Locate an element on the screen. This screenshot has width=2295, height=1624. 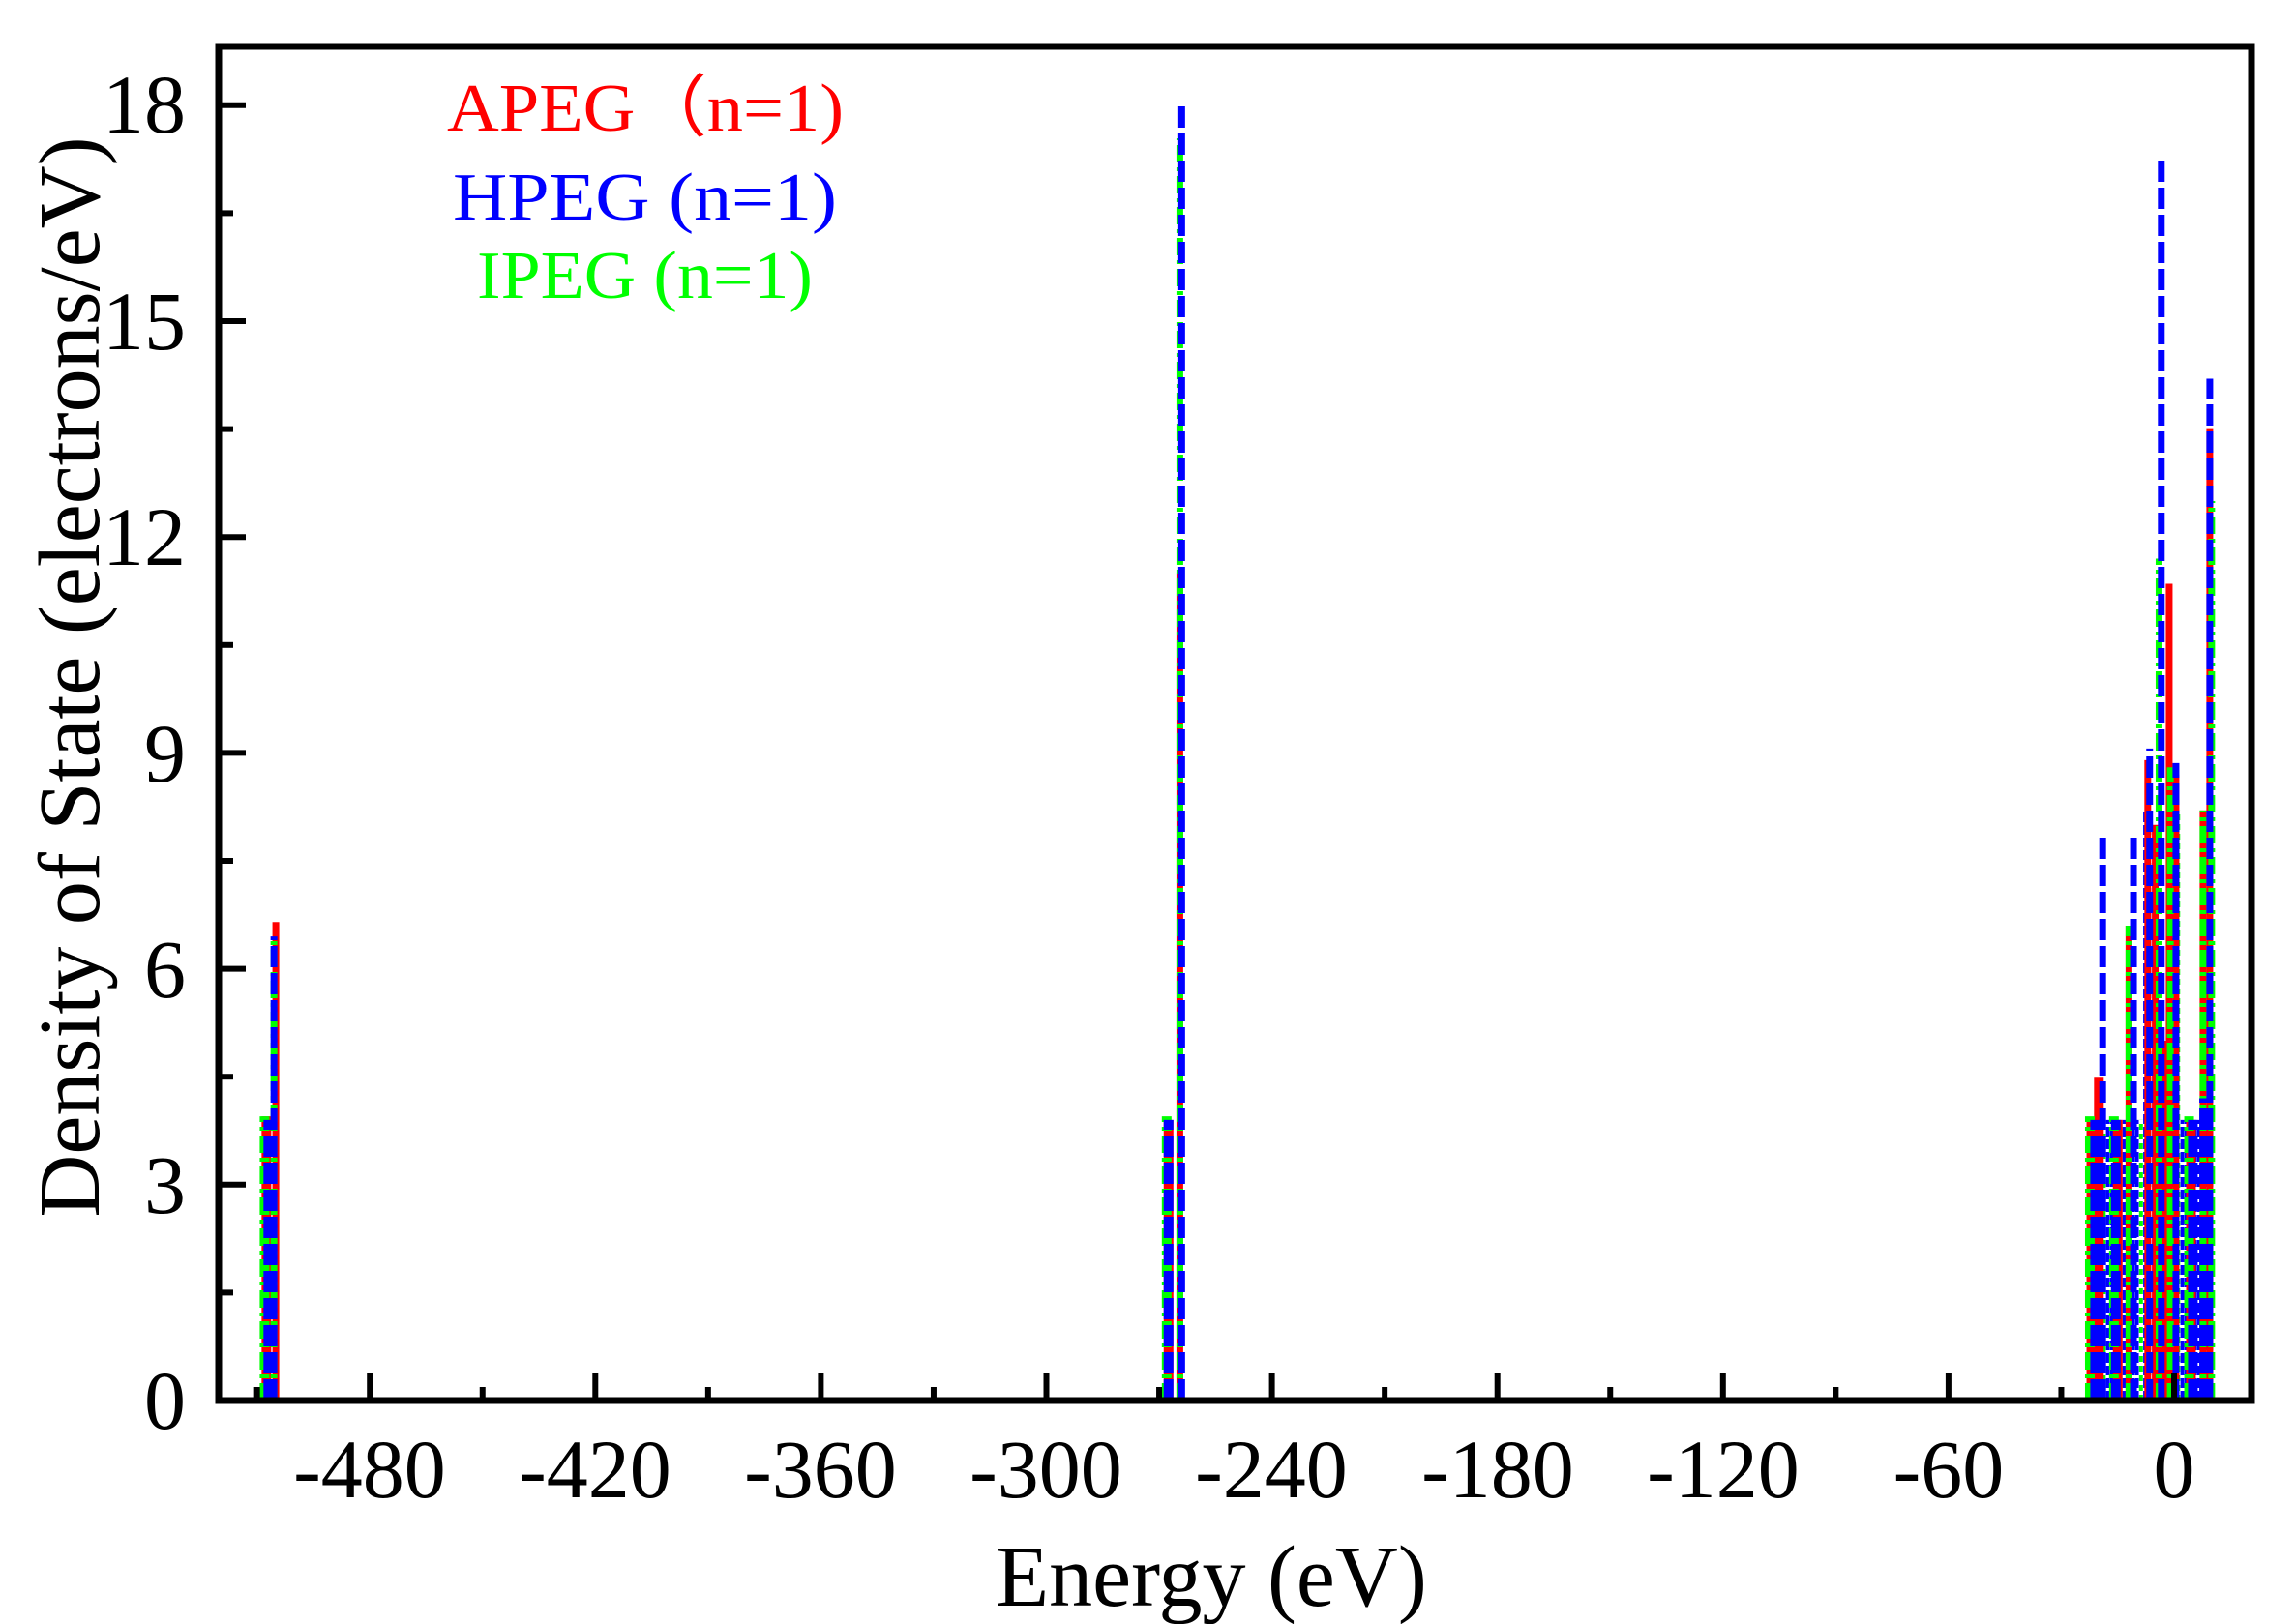
y-tick-label: 15 is located at coordinates (144, 322).